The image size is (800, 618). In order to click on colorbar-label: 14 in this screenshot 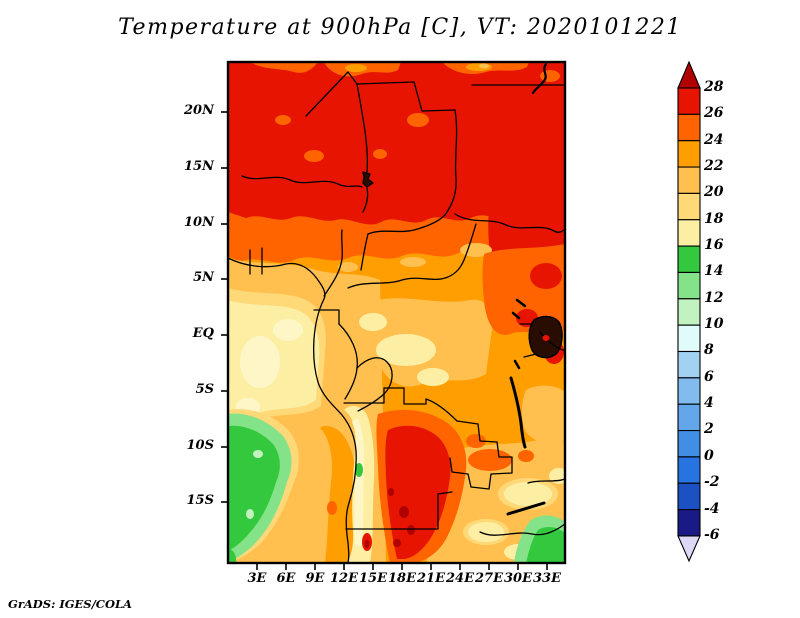, I will do `click(714, 271)`.